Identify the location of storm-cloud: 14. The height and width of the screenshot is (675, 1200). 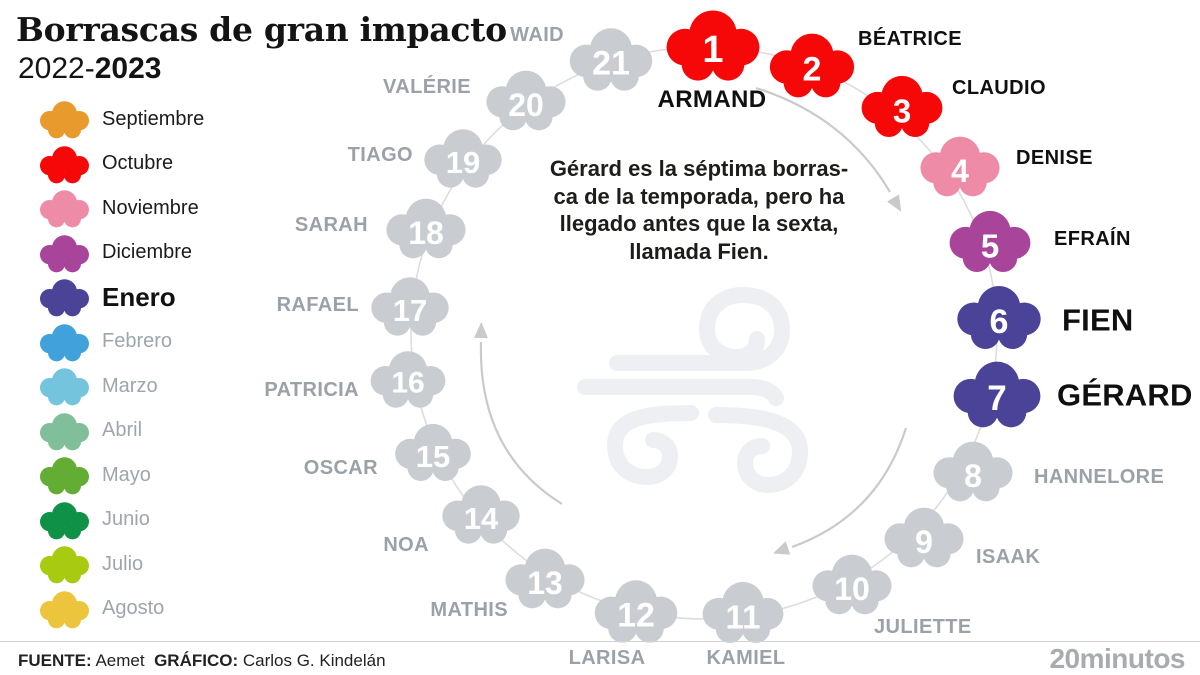
(481, 514).